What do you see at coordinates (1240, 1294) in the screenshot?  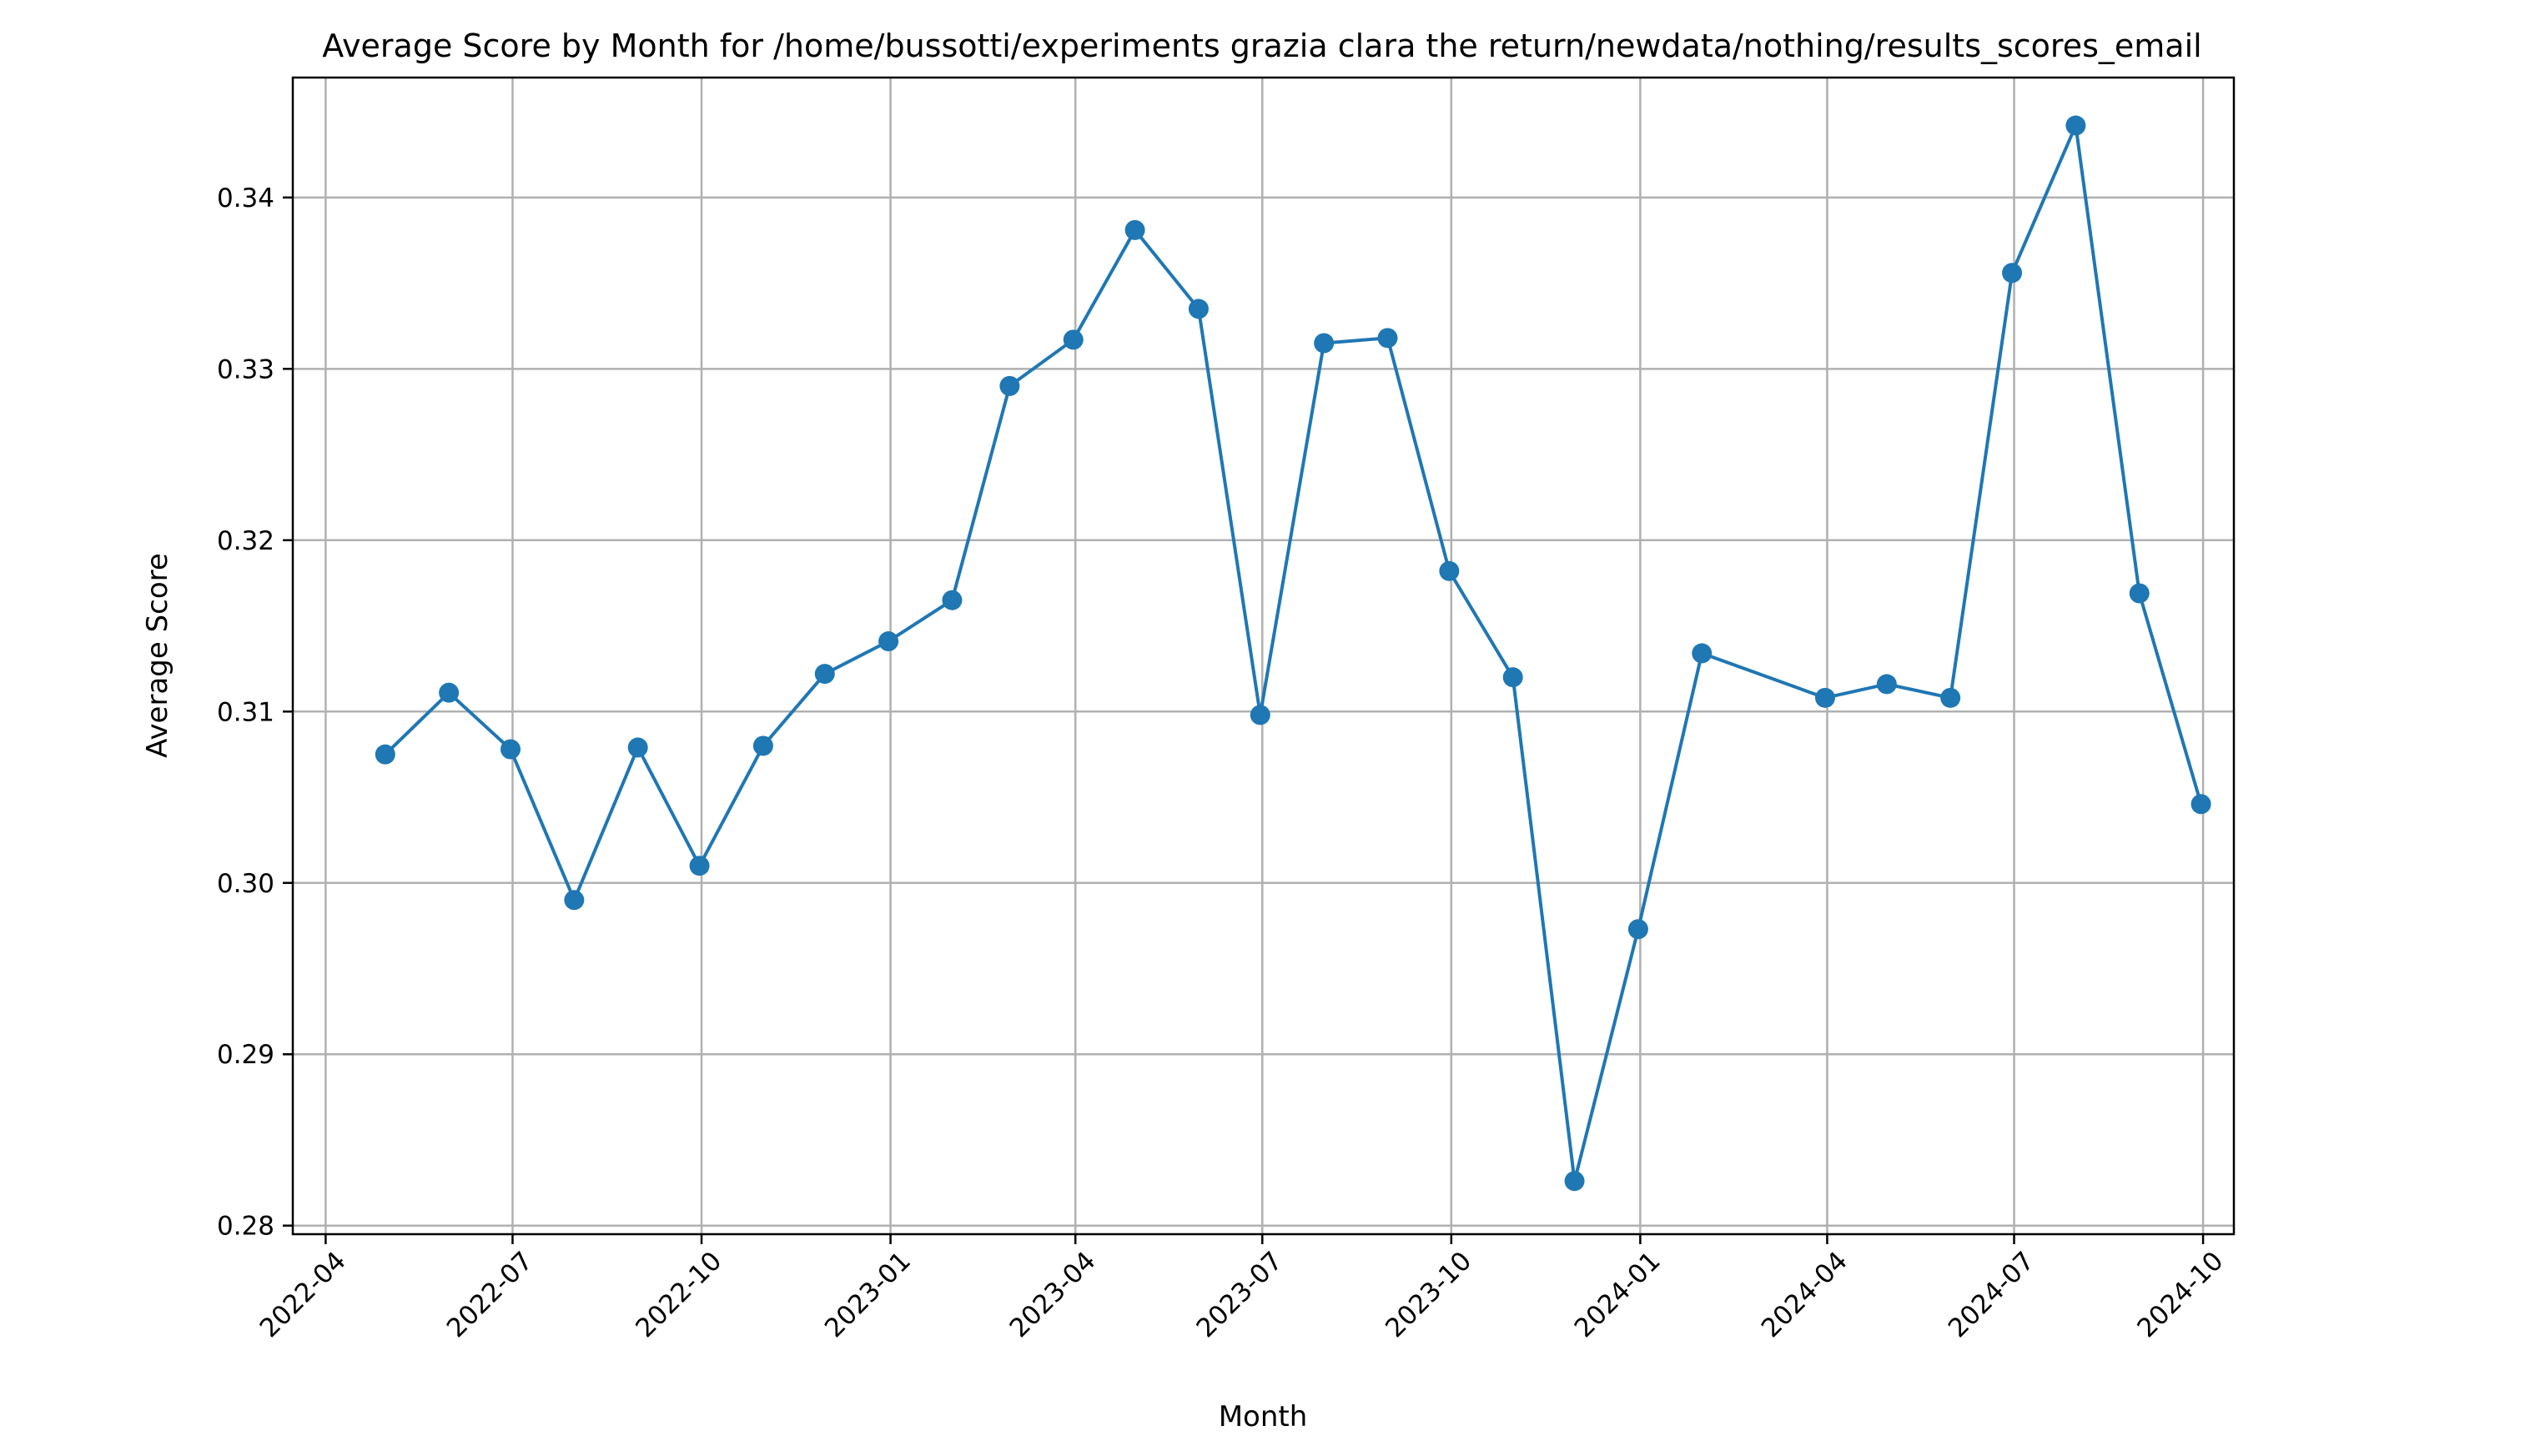 I see `x-tick-label: 2023-07` at bounding box center [1240, 1294].